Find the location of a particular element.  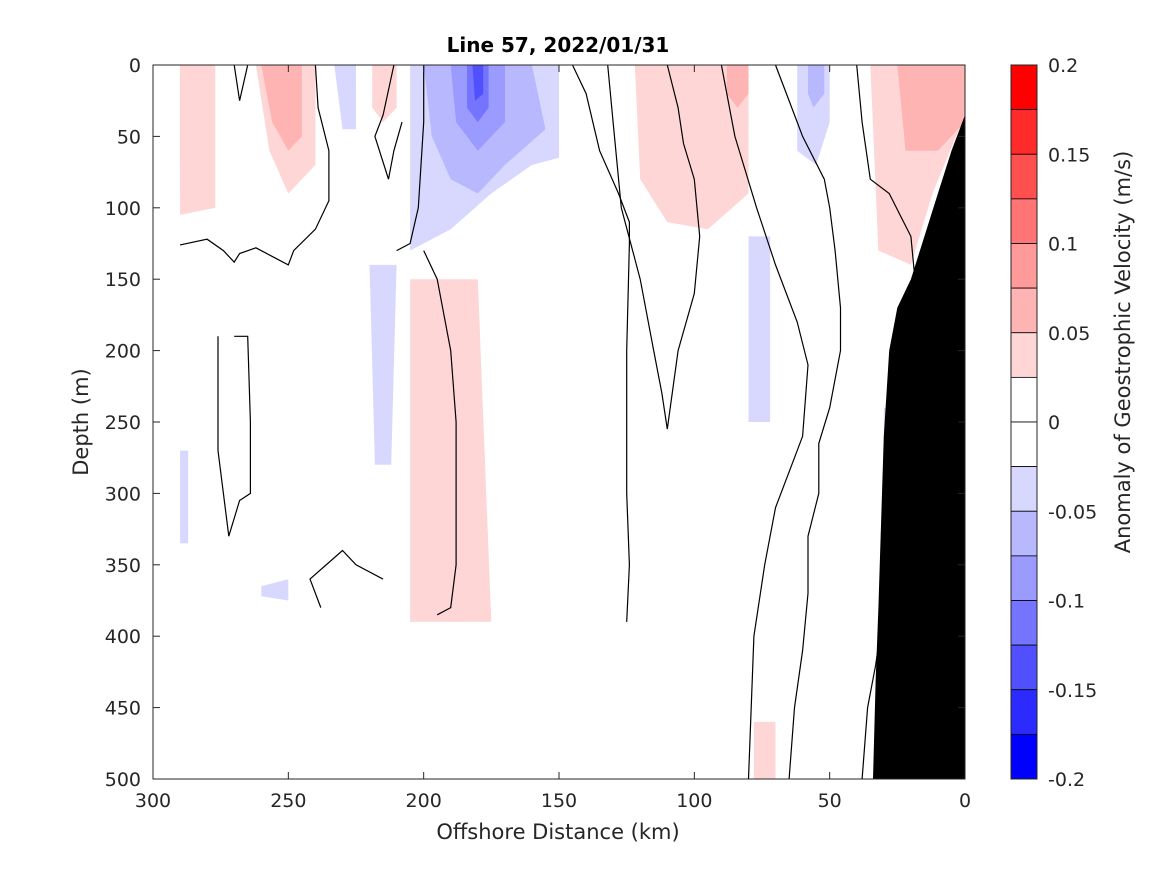

x-tick-label: 200 is located at coordinates (424, 801).